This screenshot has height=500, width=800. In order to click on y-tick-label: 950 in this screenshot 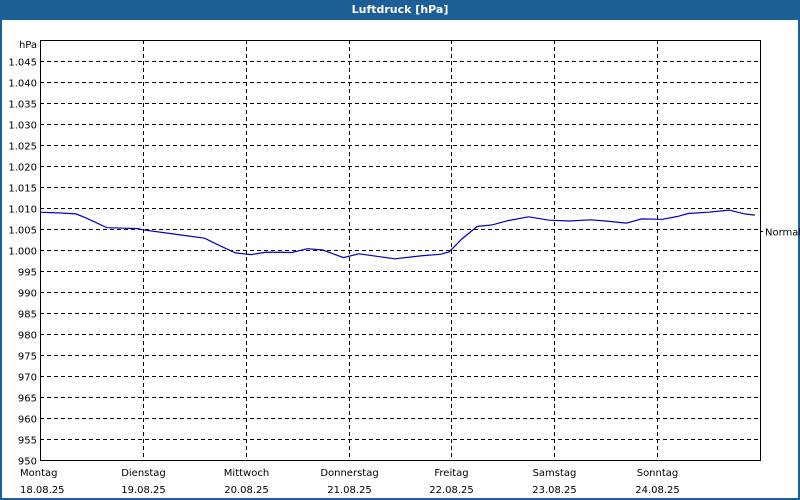, I will do `click(27, 462)`.